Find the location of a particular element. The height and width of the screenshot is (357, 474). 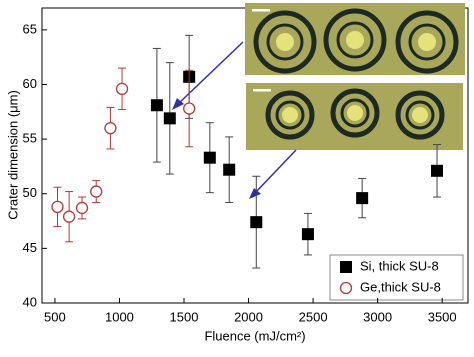

x-tick-label: 3500 is located at coordinates (442, 316).